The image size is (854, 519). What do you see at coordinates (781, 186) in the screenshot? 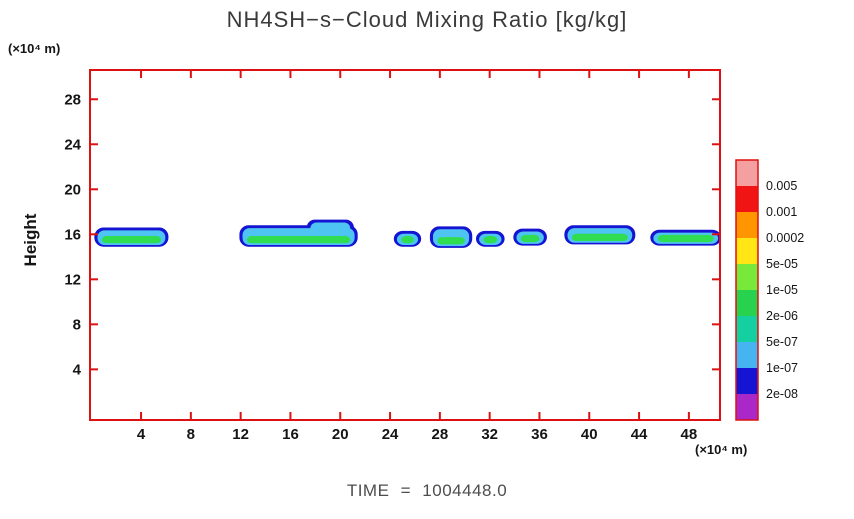
I see `colorbar-label: 0.005` at bounding box center [781, 186].